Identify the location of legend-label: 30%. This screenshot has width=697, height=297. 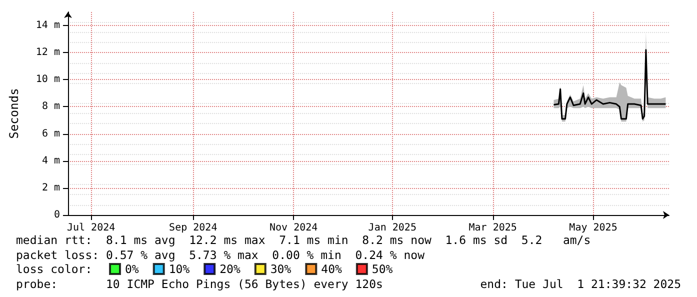
(281, 269).